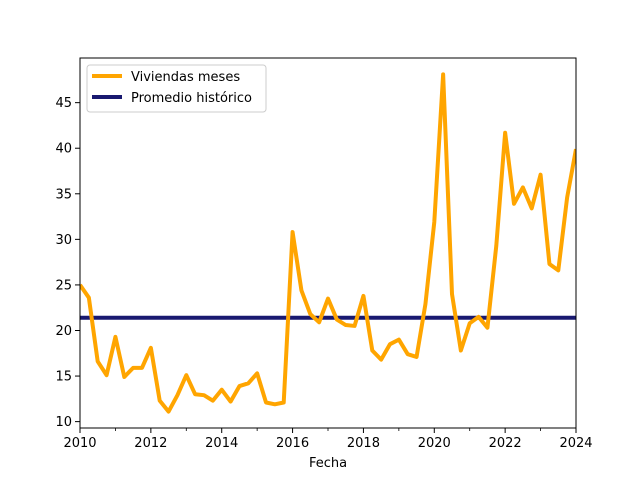 This screenshot has height=480, width=640. What do you see at coordinates (63, 240) in the screenshot?
I see `y-tick-label: 30` at bounding box center [63, 240].